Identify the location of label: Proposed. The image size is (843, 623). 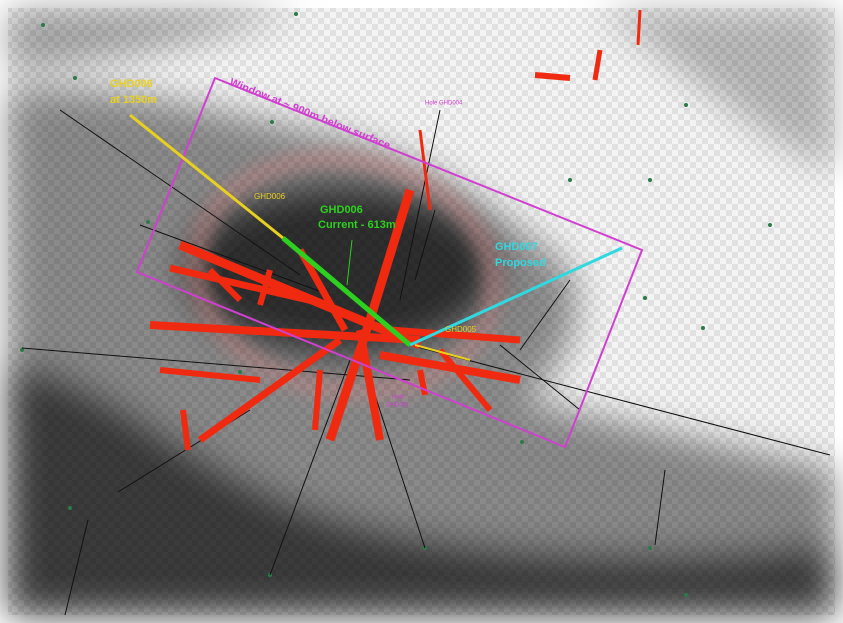
(520, 263).